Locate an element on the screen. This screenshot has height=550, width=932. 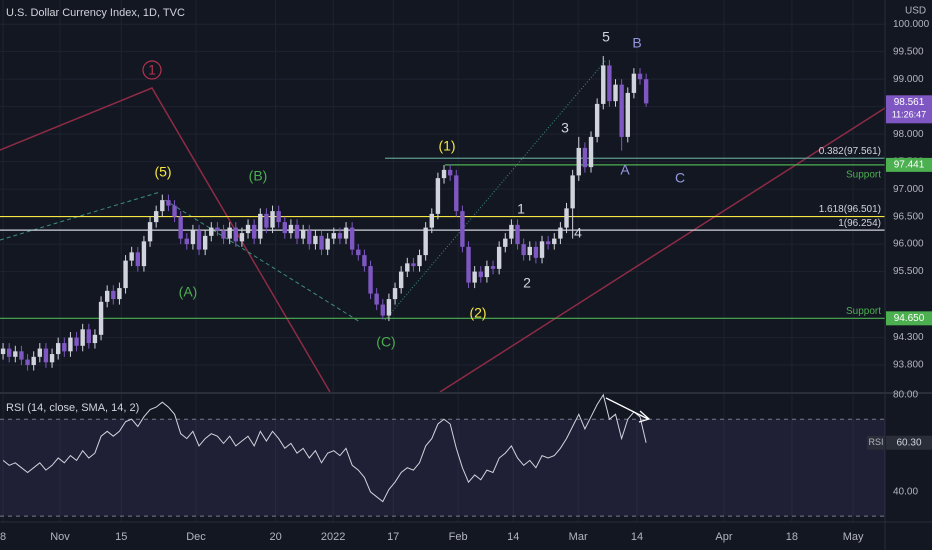
y-tick-label: 96.500 is located at coordinates (908, 216).